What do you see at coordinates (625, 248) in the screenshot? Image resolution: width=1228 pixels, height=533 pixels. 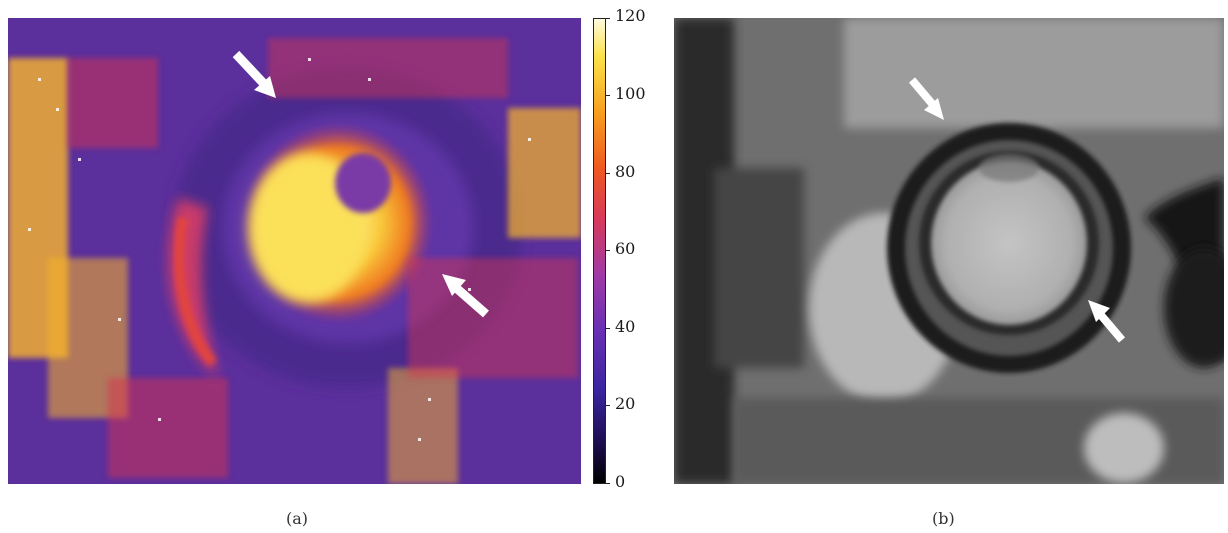 I see `colorbar-tick-label: 60` at bounding box center [625, 248].